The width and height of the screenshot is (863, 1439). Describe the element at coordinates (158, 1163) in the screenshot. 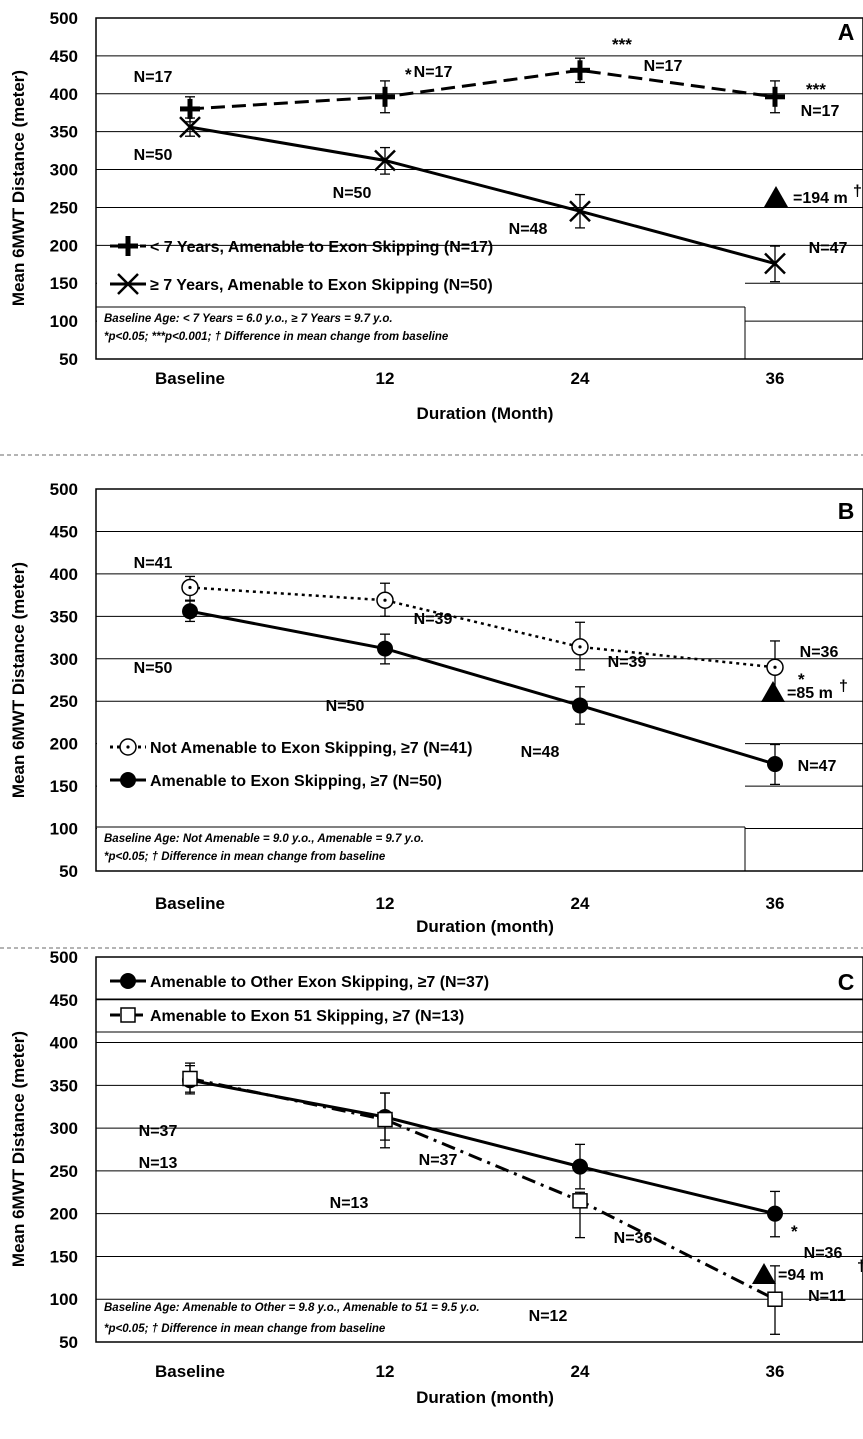

I see `n-label: N=13` at that location.